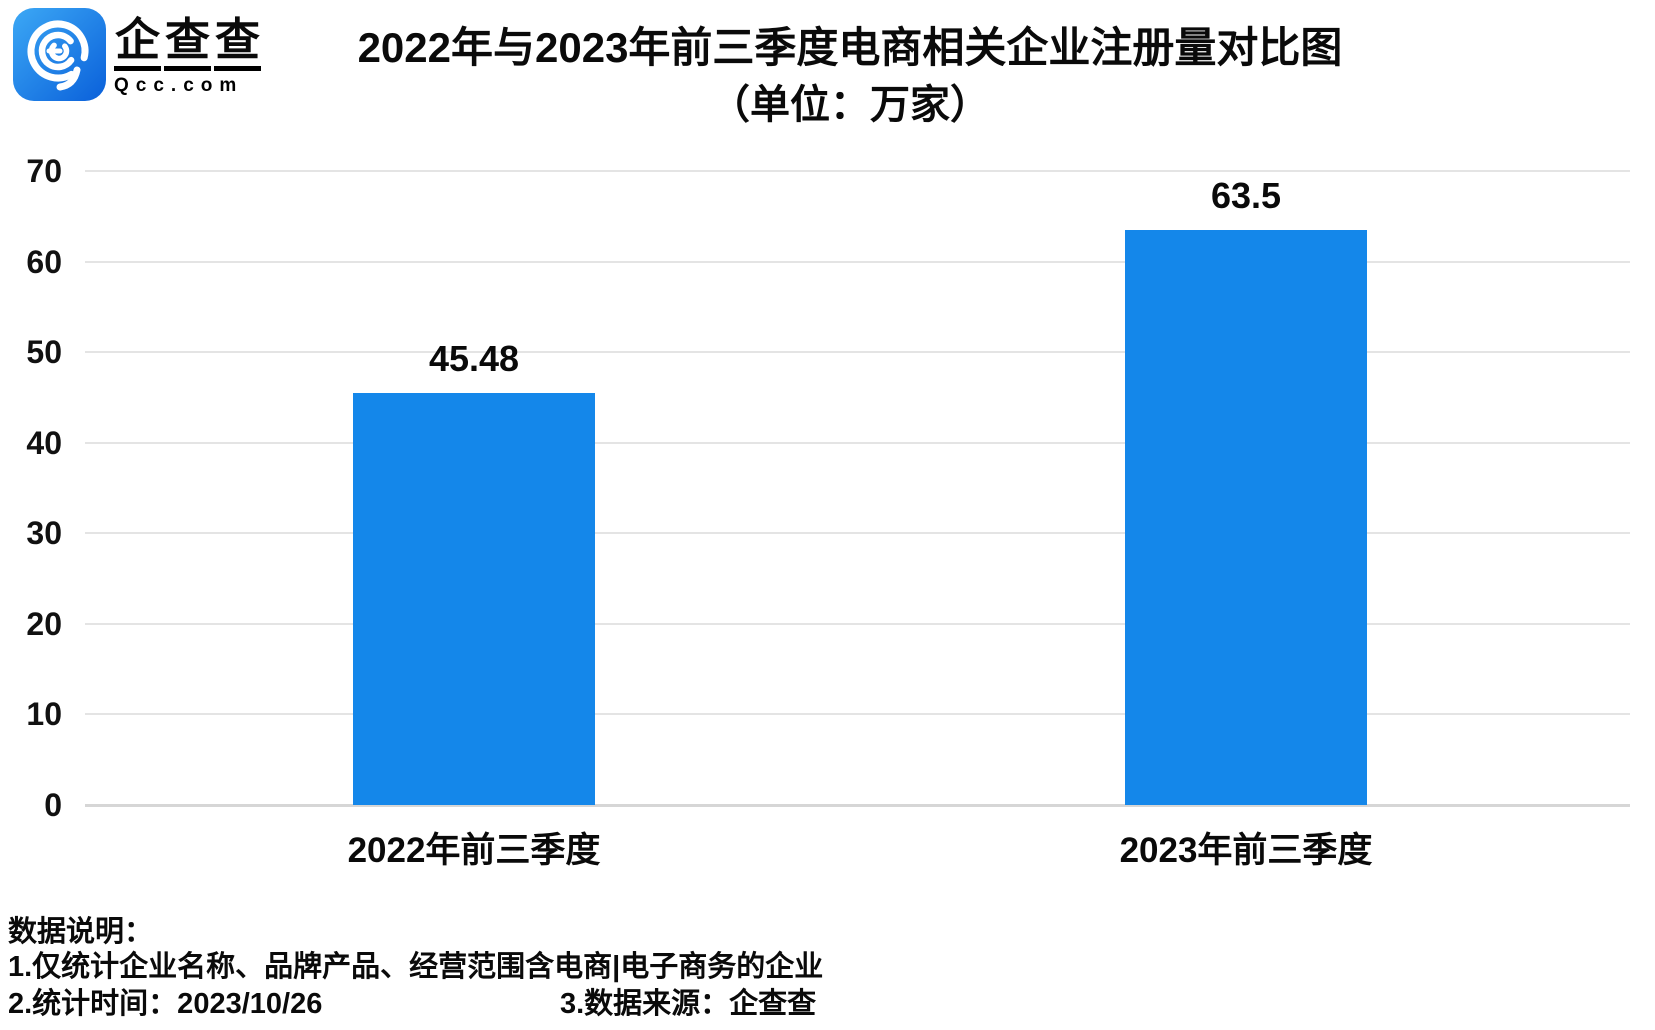  I want to click on x-axis-label-2022: 2022年前三季度, so click(474, 850).